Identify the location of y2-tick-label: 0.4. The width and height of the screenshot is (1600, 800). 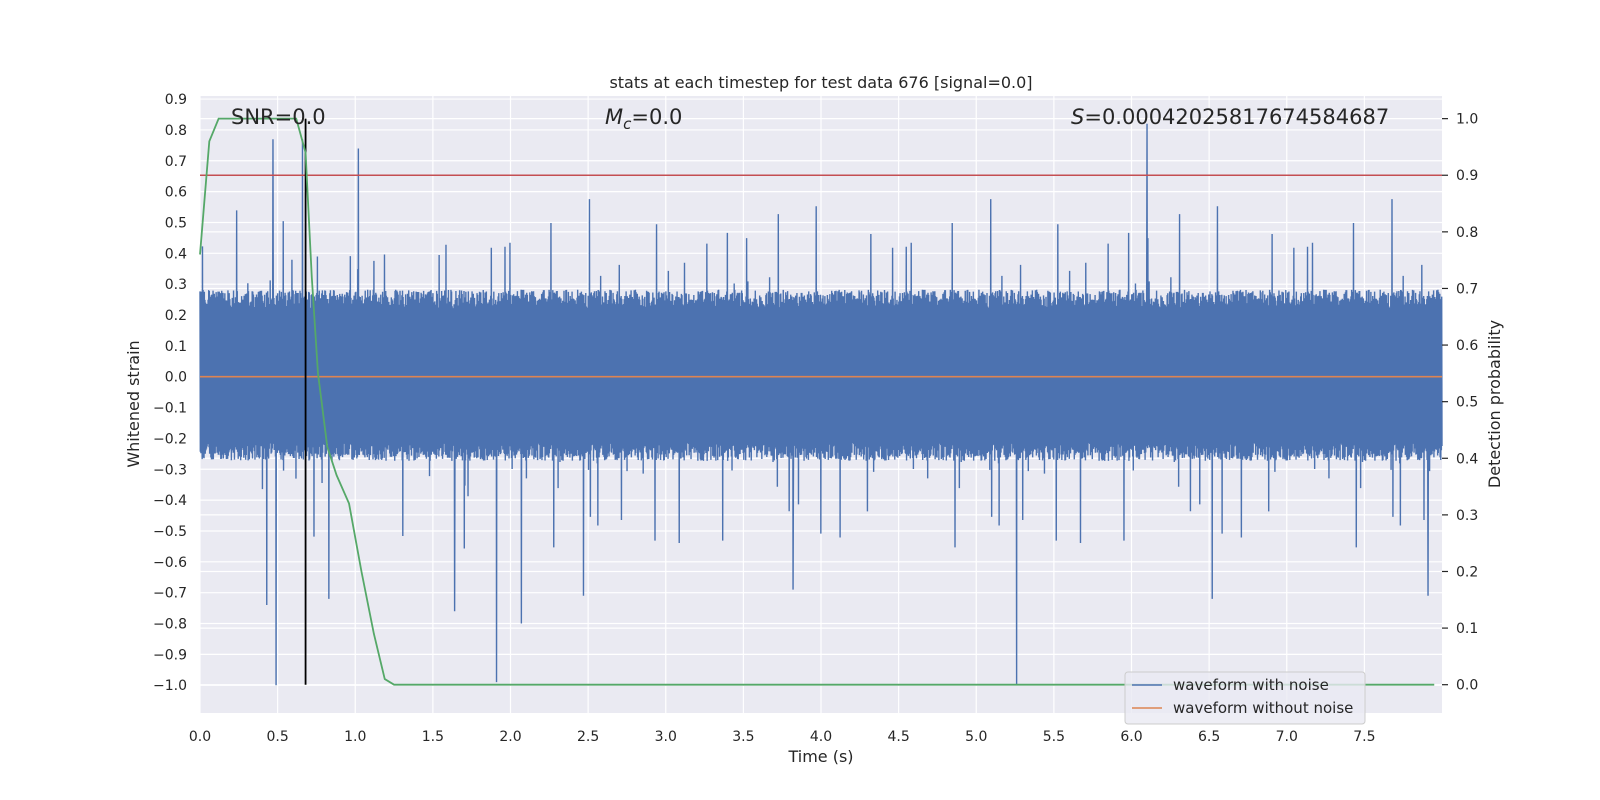
(1467, 459).